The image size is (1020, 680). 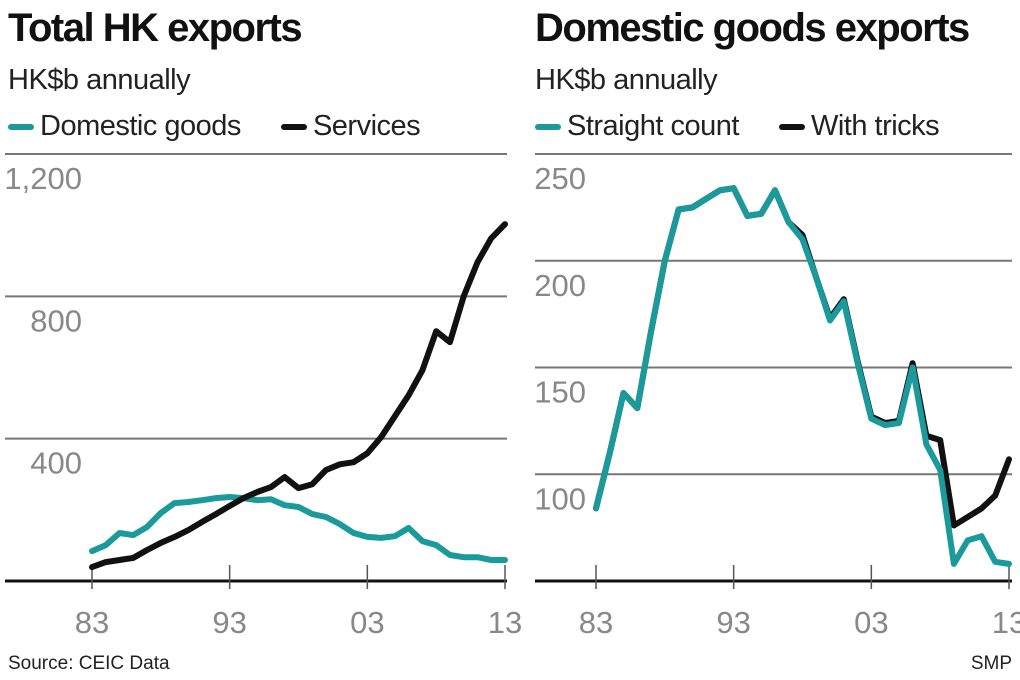 I want to click on legend-item-domestic-goods: Domestic goods, so click(x=124, y=126).